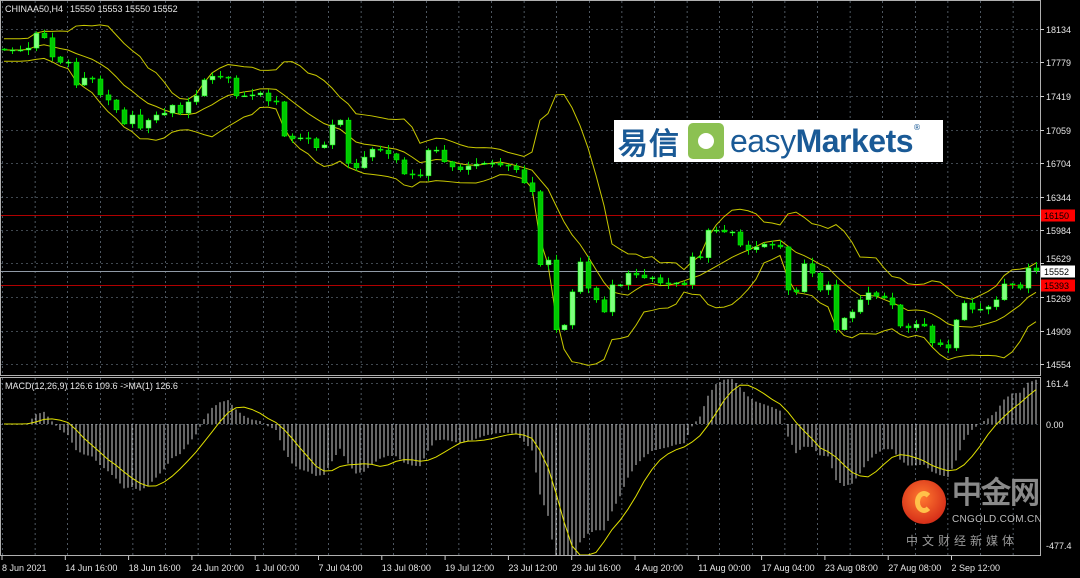  I want to click on cngold-name: 中金网, so click(996, 493).